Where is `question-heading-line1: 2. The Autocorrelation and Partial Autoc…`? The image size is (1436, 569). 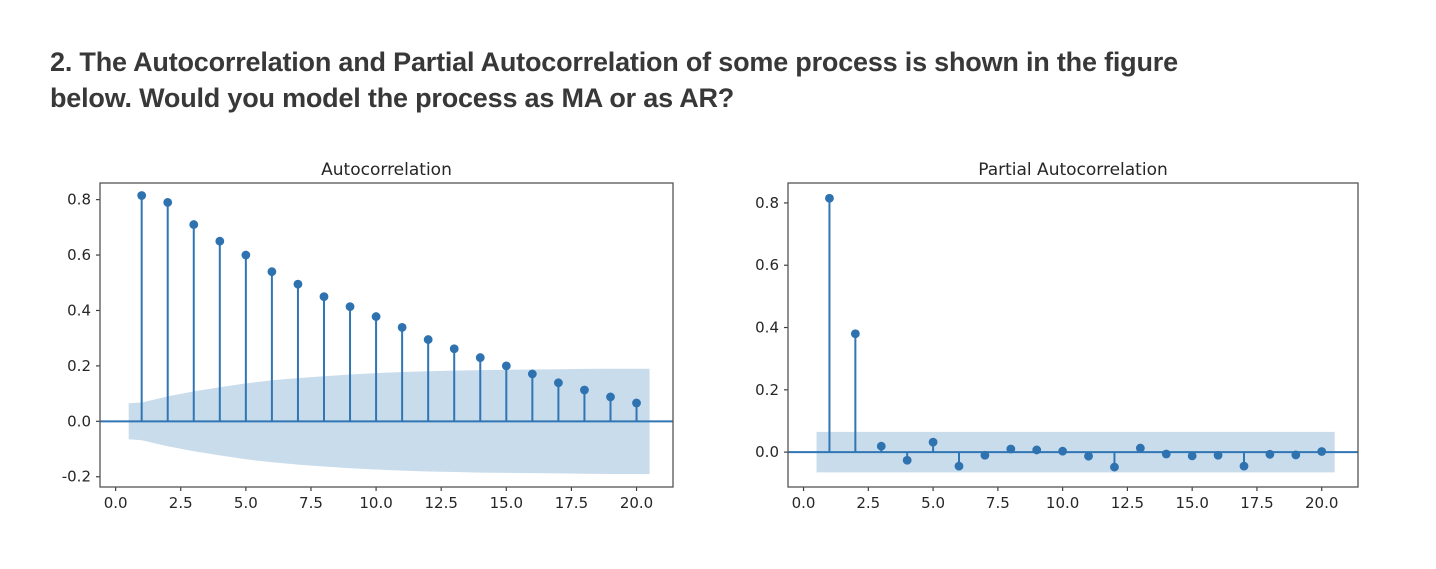
question-heading-line1: 2. The Autocorrelation and Partial Autoc… is located at coordinates (614, 62).